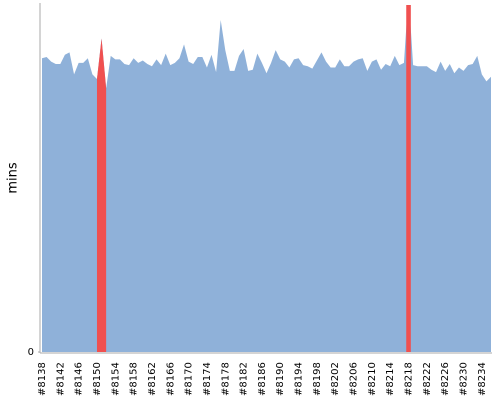 This screenshot has height=404, width=500. What do you see at coordinates (31, 352) in the screenshot?
I see `y-tick-label: 0` at bounding box center [31, 352].